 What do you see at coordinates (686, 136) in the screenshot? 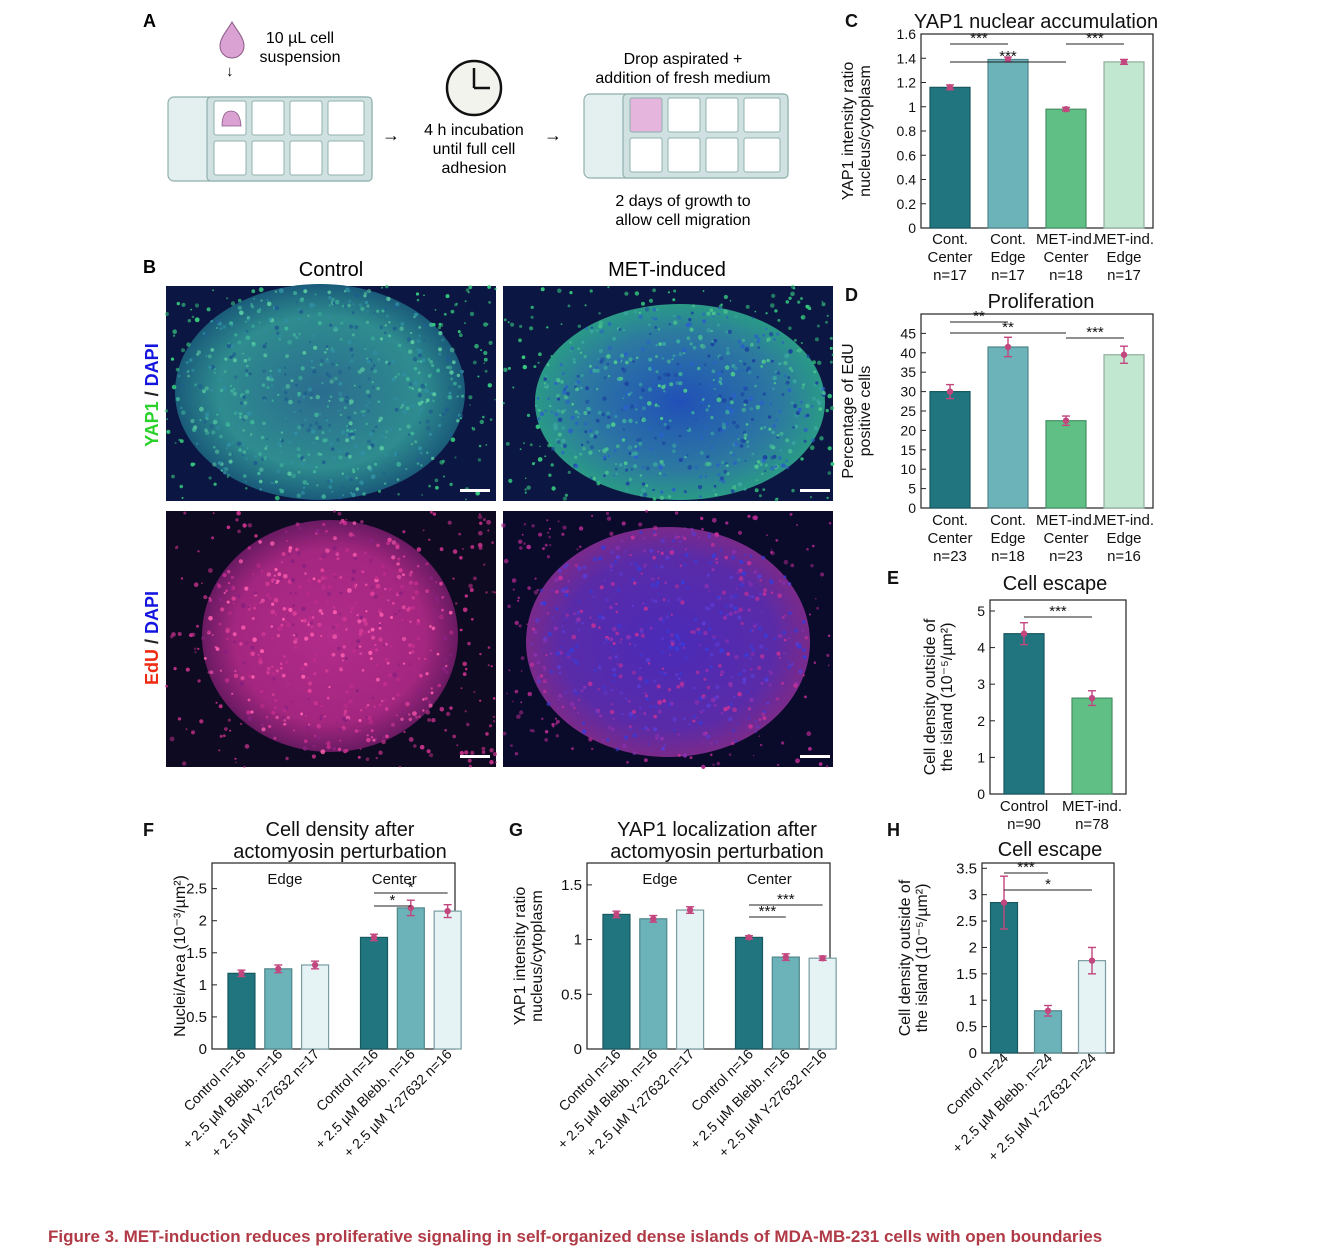
I see `chamber-slide-after` at bounding box center [686, 136].